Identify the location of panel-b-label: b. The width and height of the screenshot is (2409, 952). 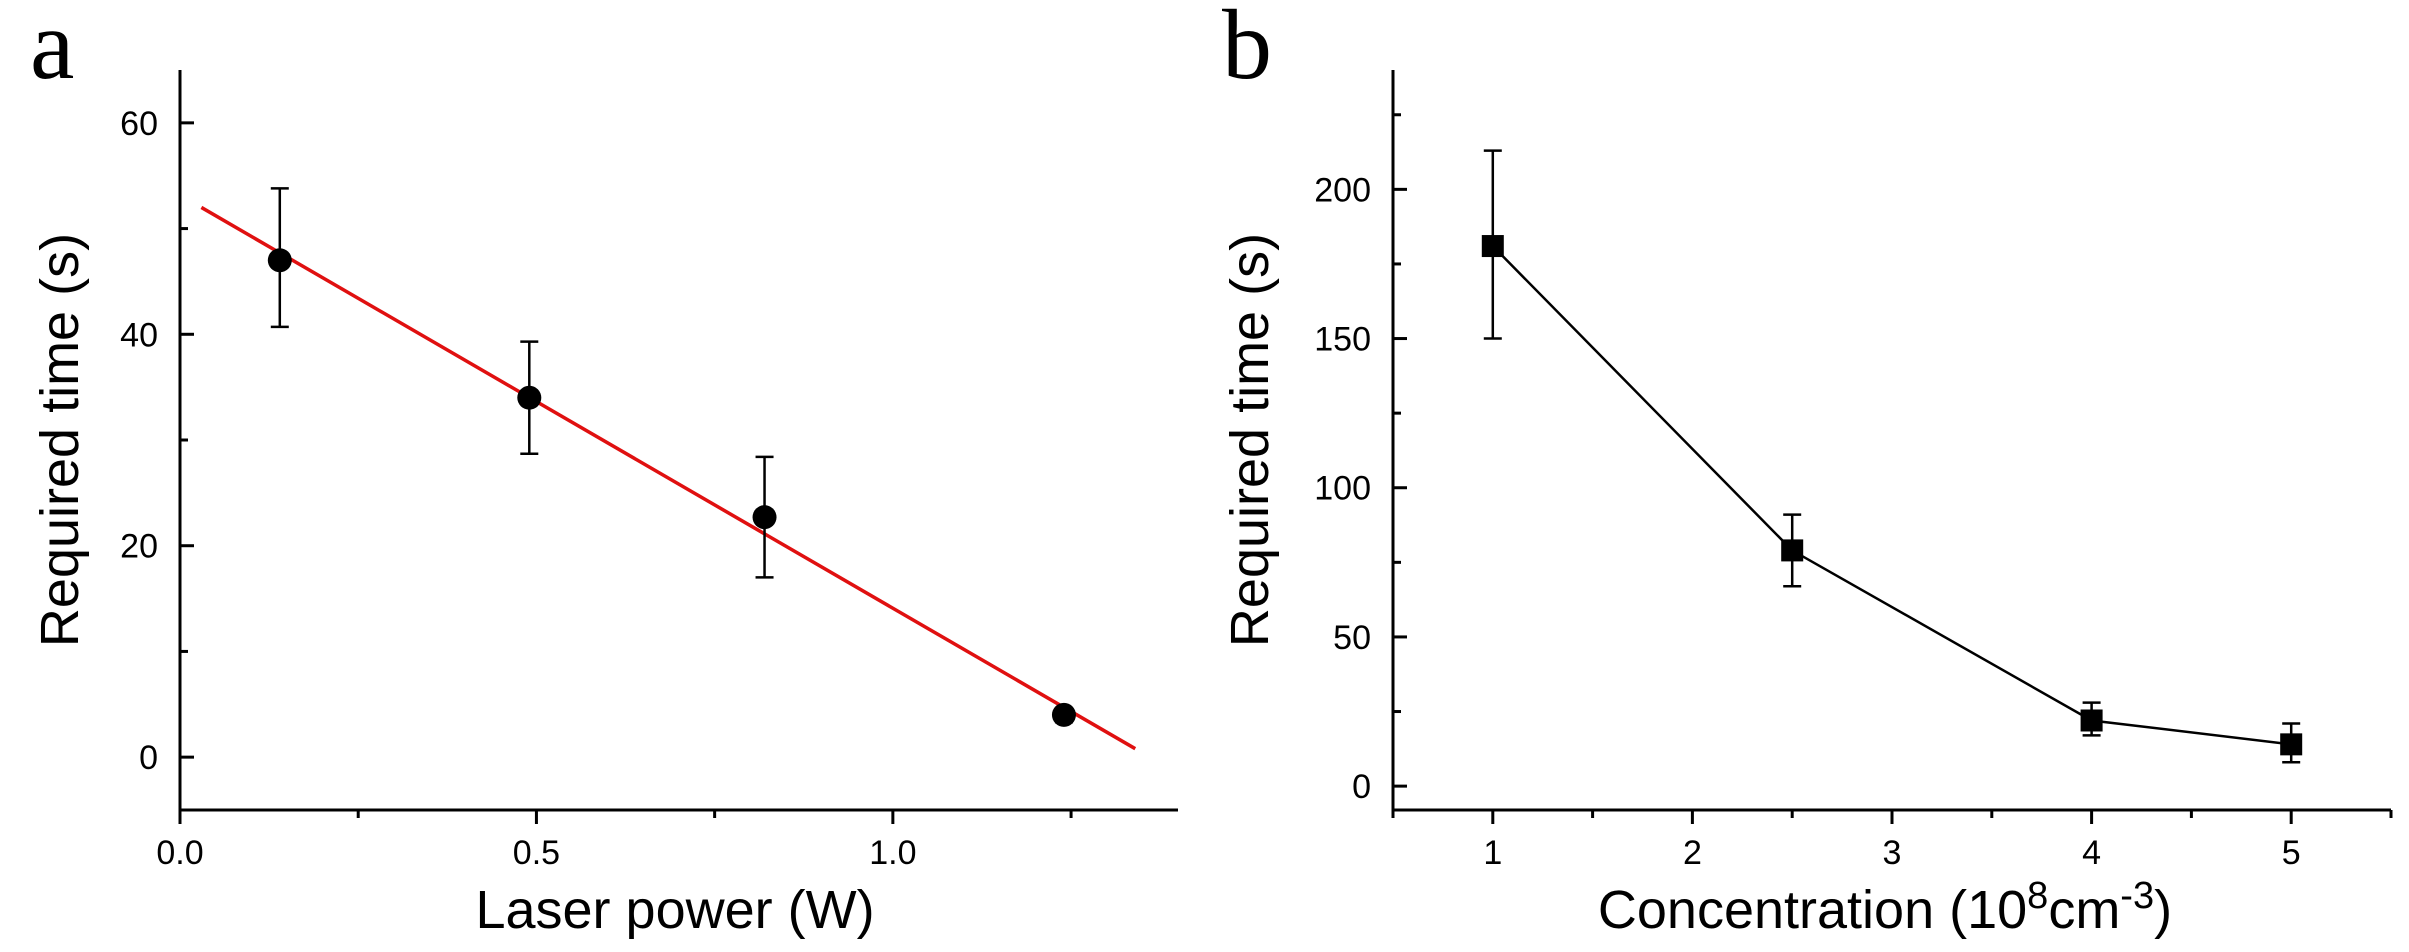
(1247, 50).